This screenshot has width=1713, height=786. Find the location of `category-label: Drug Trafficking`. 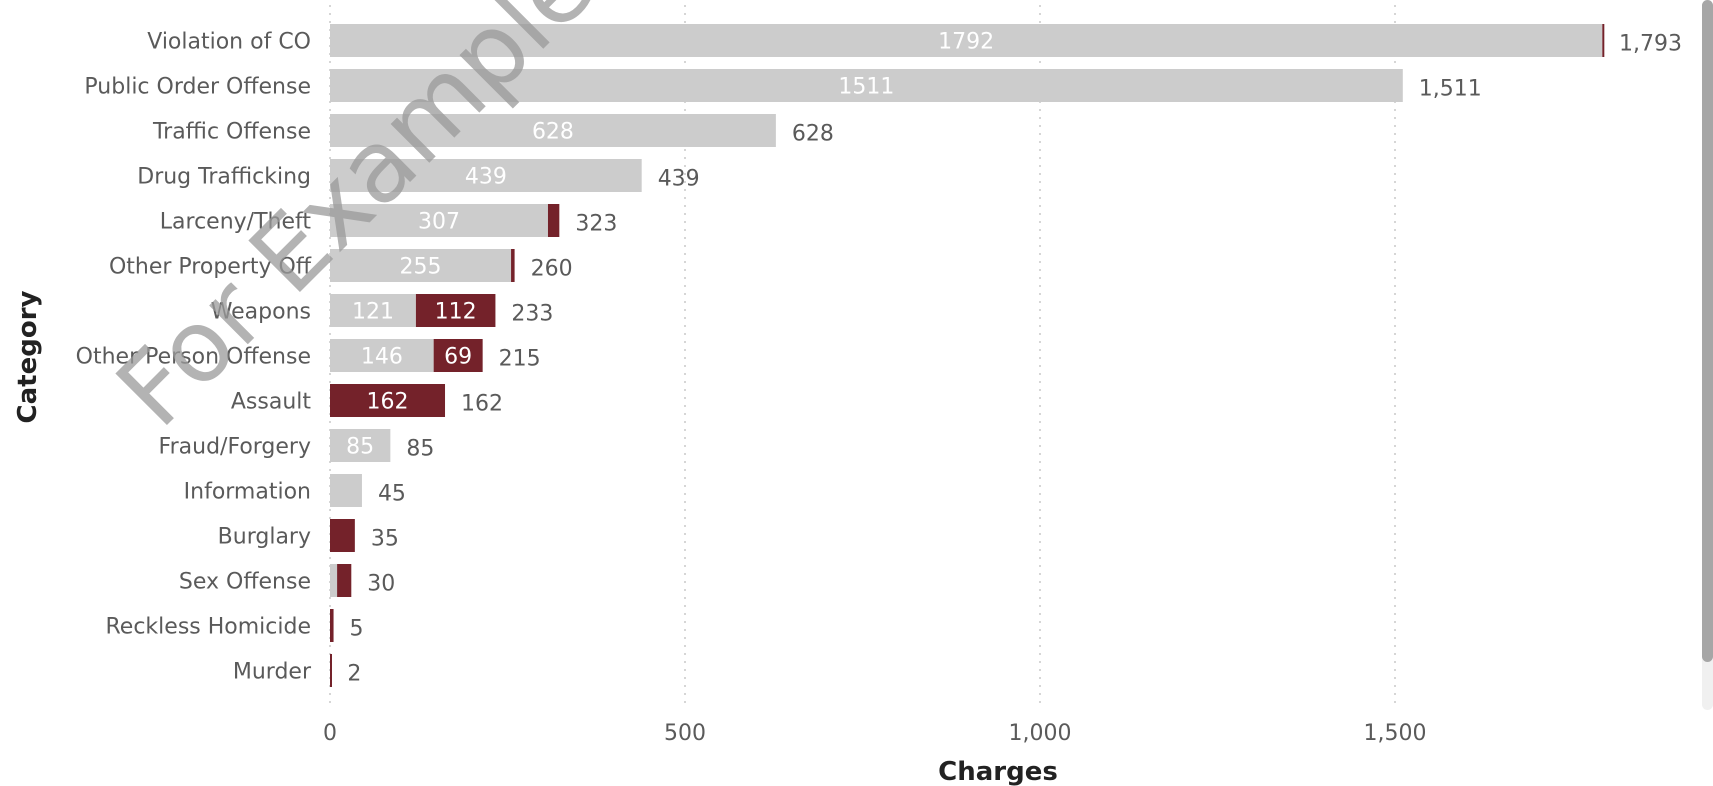

category-label: Drug Trafficking is located at coordinates (224, 177).